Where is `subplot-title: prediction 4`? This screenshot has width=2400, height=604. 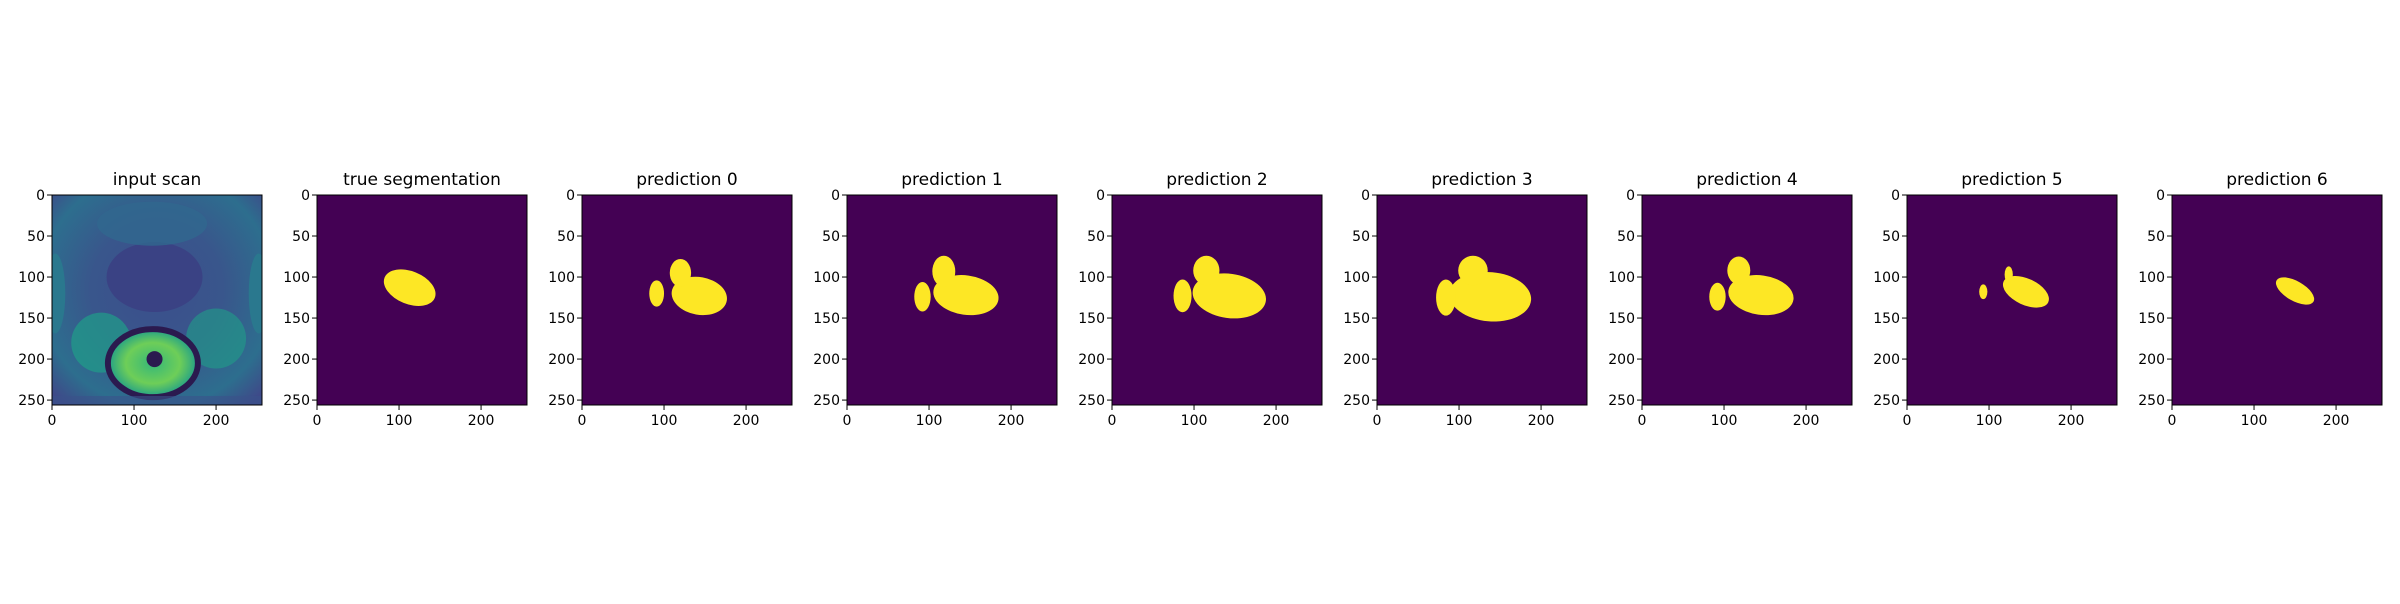 subplot-title: prediction 4 is located at coordinates (1747, 180).